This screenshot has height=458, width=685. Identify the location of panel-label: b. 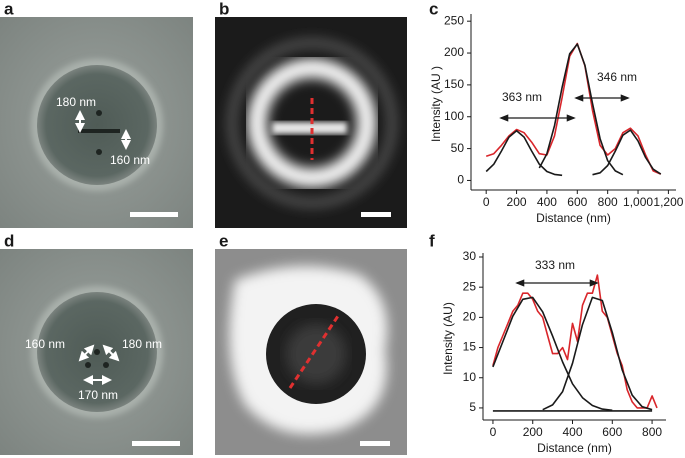
(224, 9).